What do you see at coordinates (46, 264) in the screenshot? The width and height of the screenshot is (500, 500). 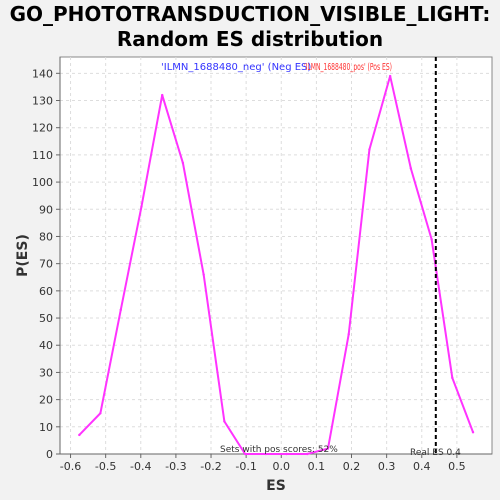 I see `y-tick-label: 70` at bounding box center [46, 264].